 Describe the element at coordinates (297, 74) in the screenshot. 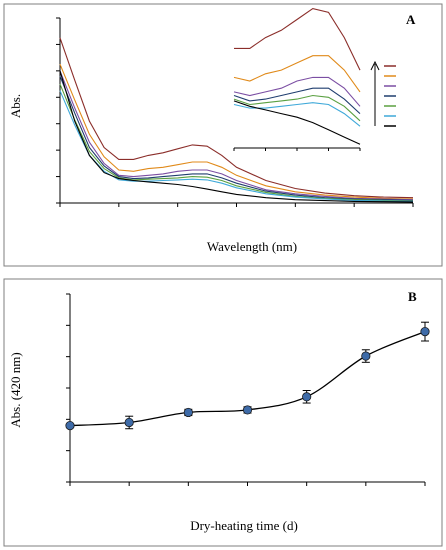

I see `panel-a-inset-series-line-5d` at that location.